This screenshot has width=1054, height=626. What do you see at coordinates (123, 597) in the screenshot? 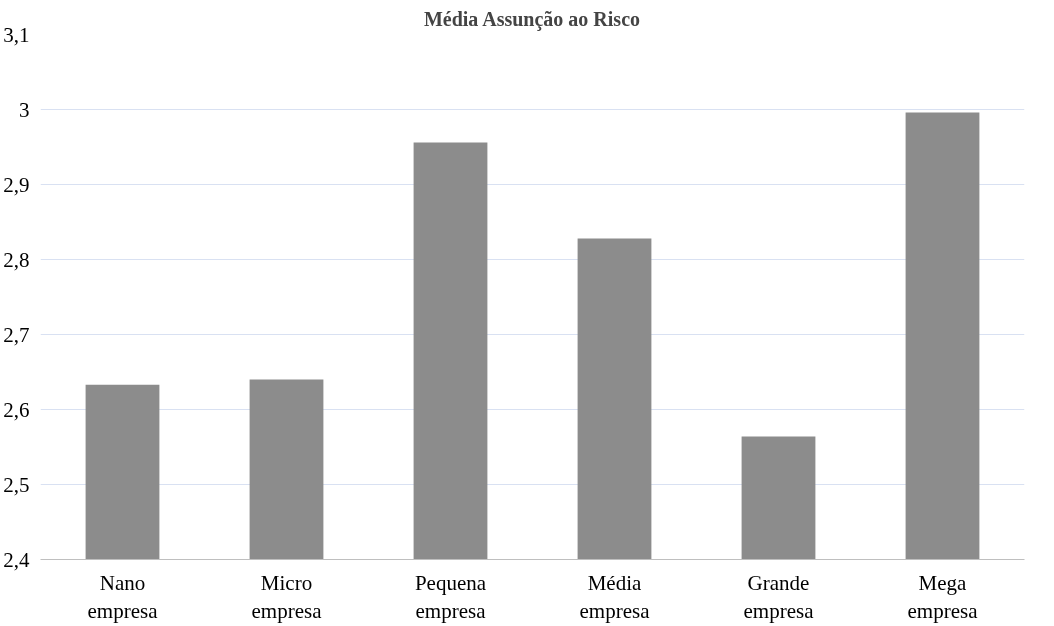
I see `x-tick-label: Nano empresa` at bounding box center [123, 597].